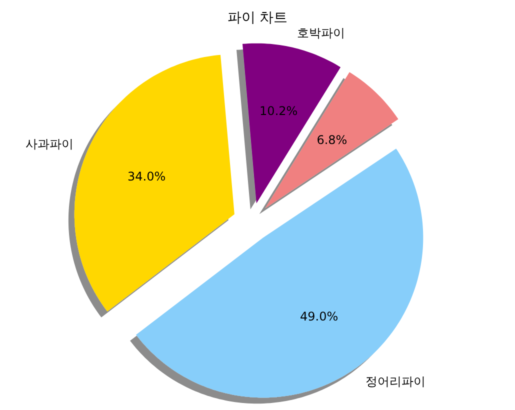 The image size is (515, 410). Describe the element at coordinates (49, 144) in the screenshot. I see `slice-label: 사과파이` at that location.